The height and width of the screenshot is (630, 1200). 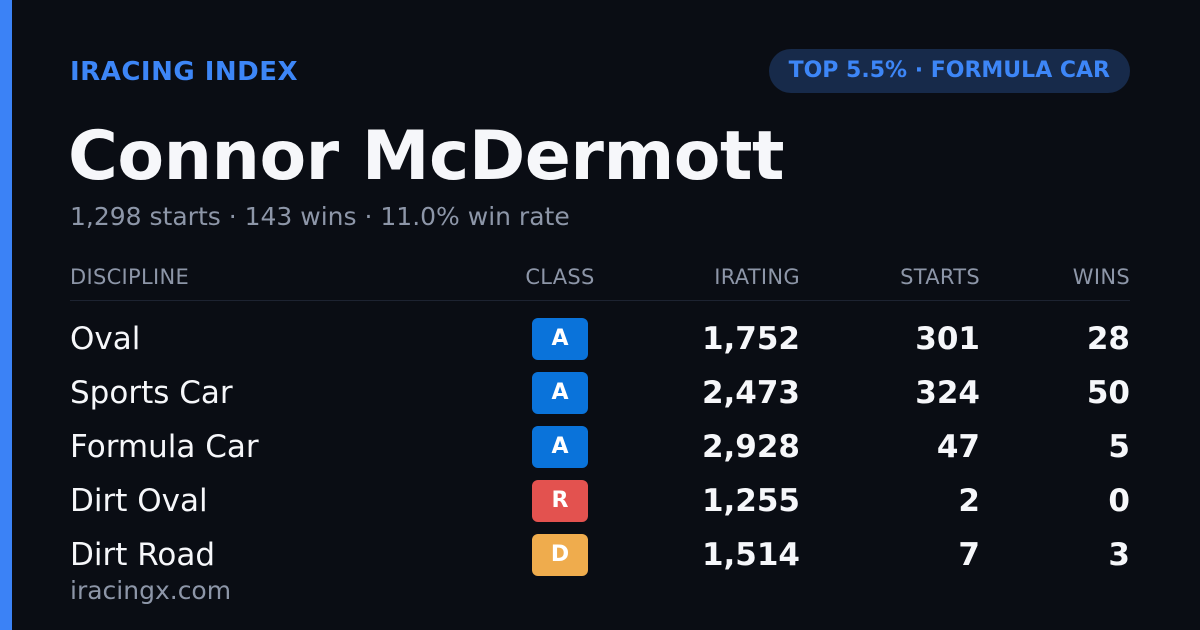 I want to click on irating-cell: 1,255, so click(x=750, y=501).